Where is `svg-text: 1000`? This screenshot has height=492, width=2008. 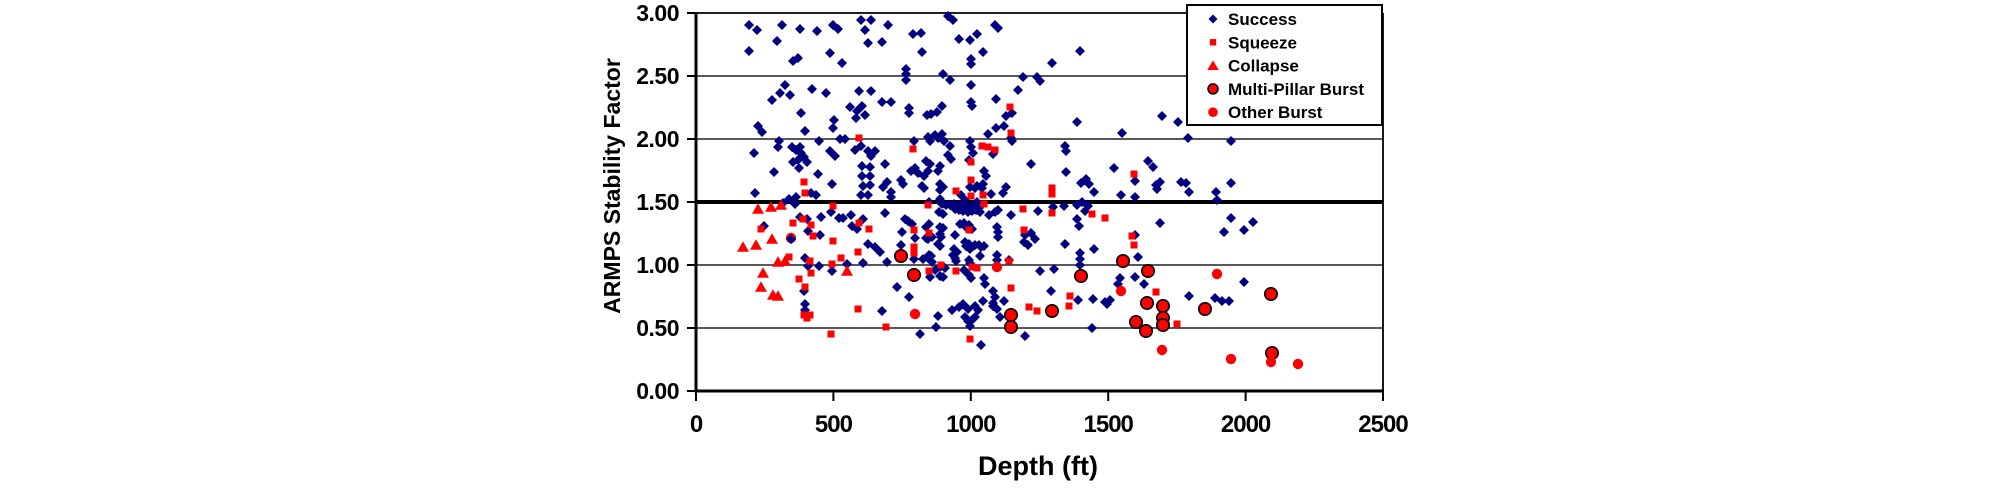 svg-text: 1000 is located at coordinates (971, 424).